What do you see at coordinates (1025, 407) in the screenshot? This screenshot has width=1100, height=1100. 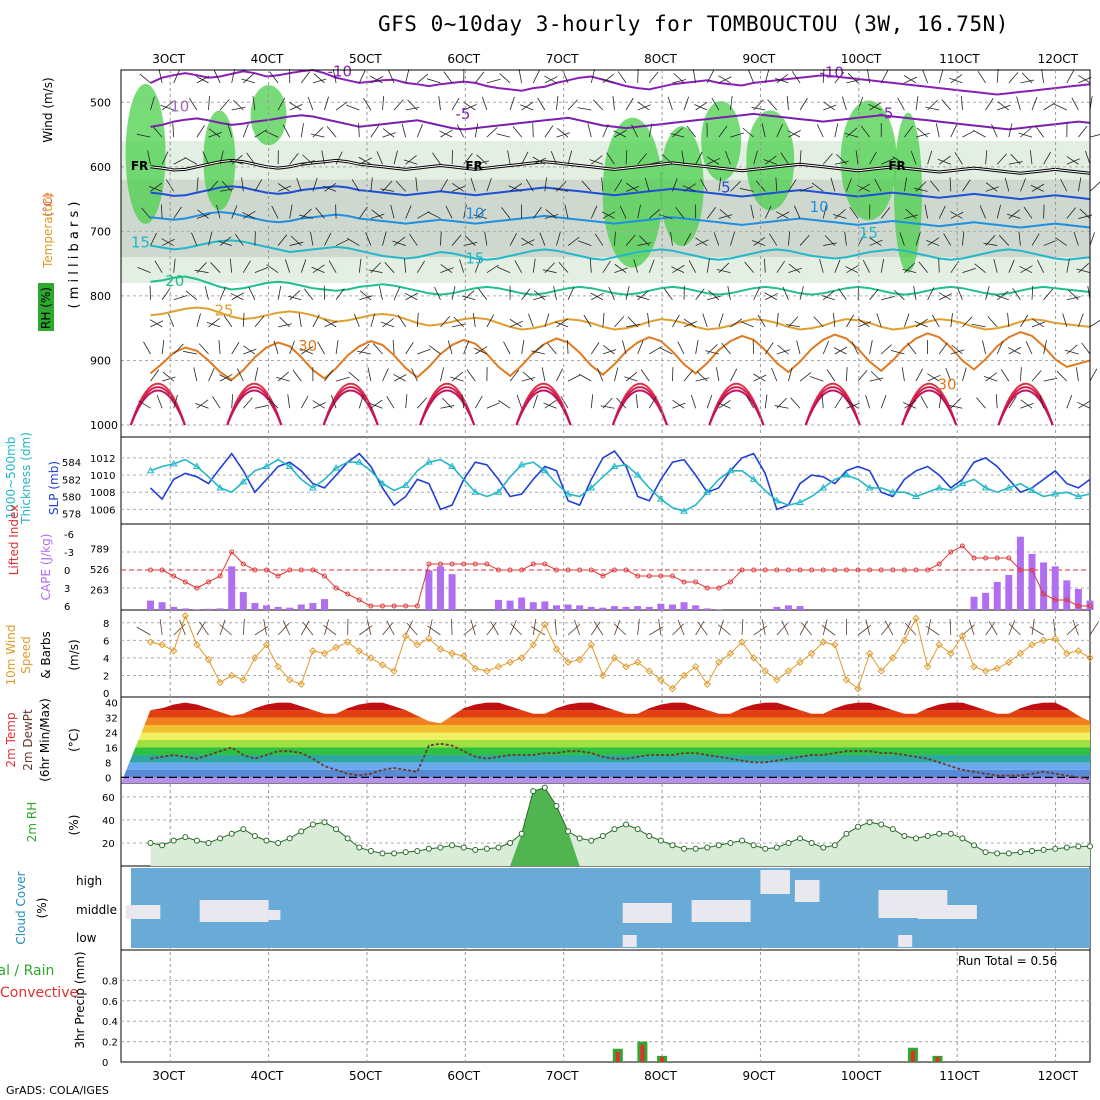 I see `surface-isotherm` at bounding box center [1025, 407].